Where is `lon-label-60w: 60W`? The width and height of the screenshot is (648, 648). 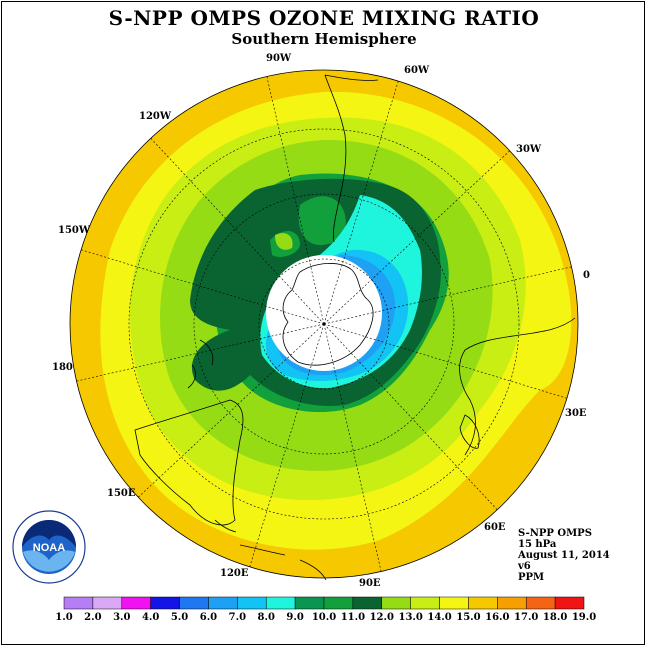
lon-label-60w: 60W is located at coordinates (417, 70).